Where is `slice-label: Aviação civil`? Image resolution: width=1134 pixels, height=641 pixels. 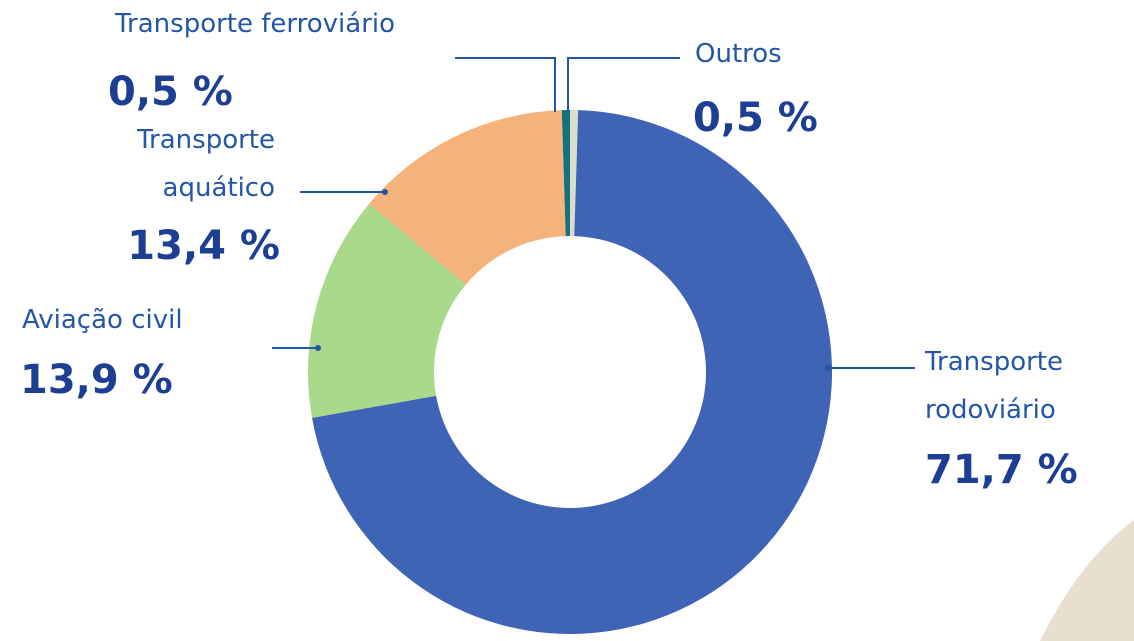 slice-label: Aviação civil is located at coordinates (102, 320).